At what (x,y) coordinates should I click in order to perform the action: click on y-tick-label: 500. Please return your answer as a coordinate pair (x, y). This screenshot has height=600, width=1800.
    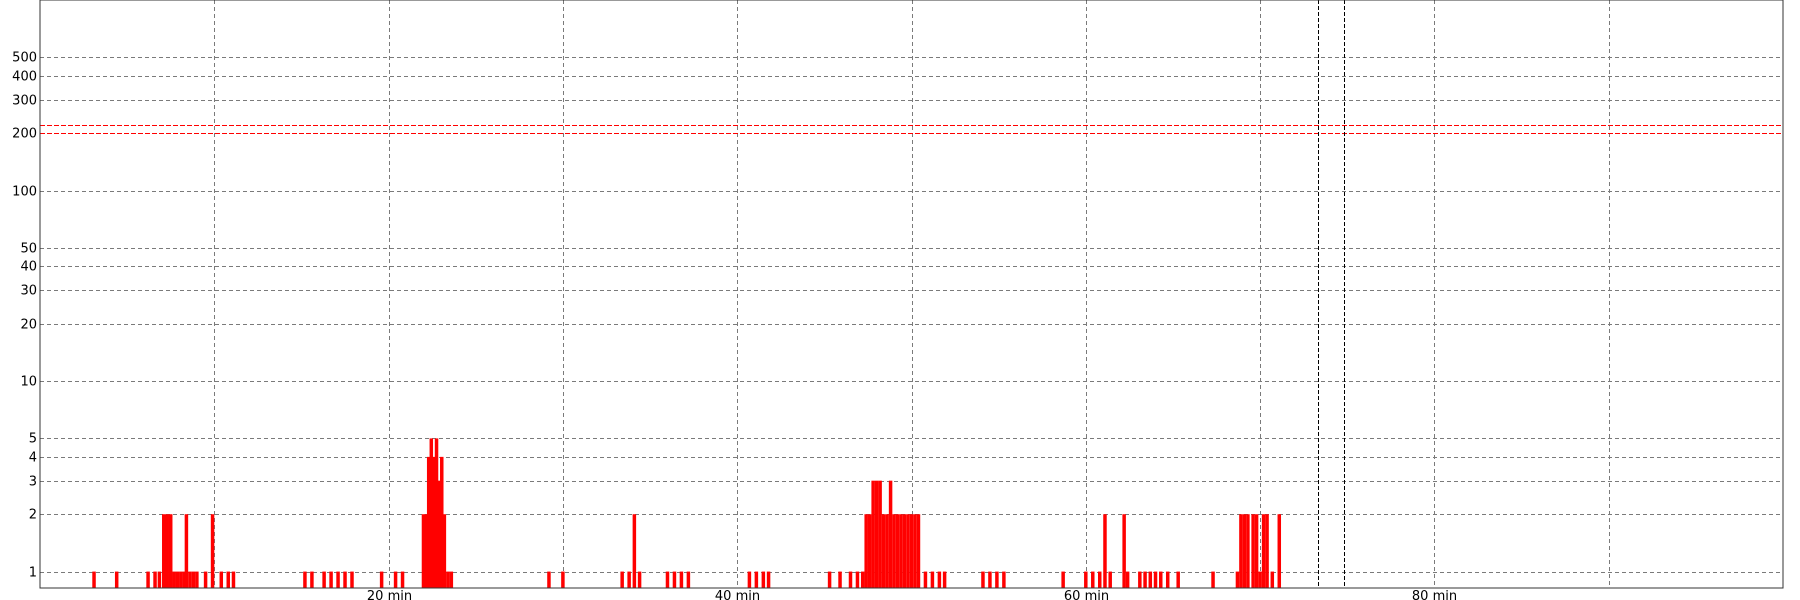
    Looking at the image, I should click on (24, 58).